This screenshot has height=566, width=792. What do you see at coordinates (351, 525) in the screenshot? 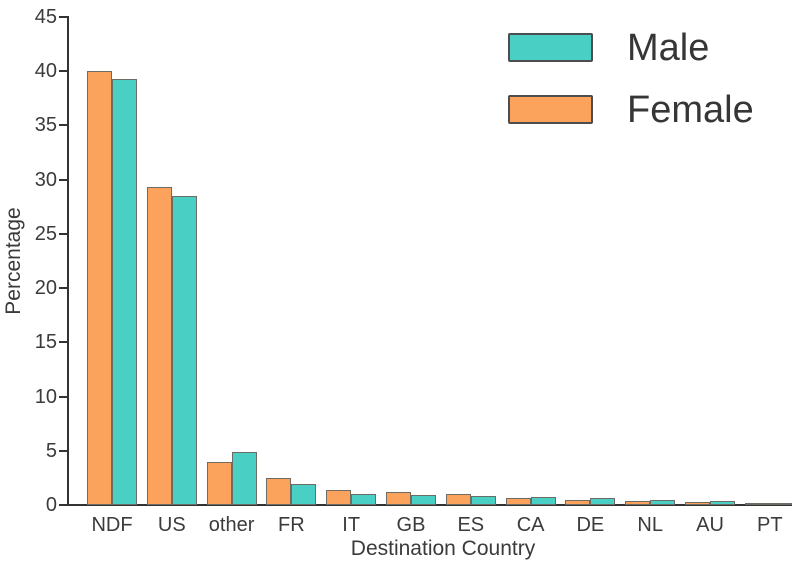
I see `x-tick-label-it: IT` at bounding box center [351, 525].